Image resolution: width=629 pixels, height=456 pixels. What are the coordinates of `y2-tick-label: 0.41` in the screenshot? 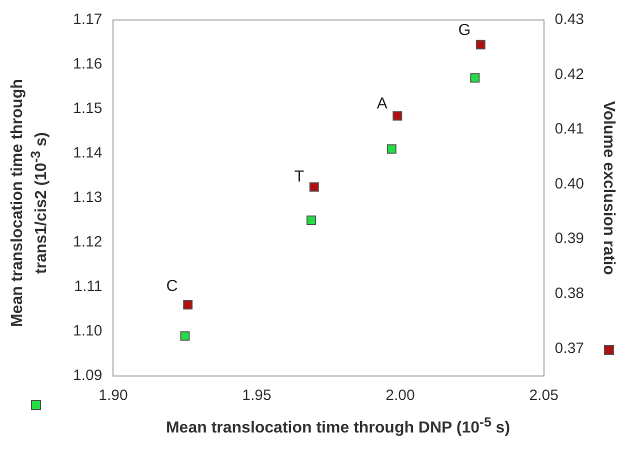 It's located at (569, 129).